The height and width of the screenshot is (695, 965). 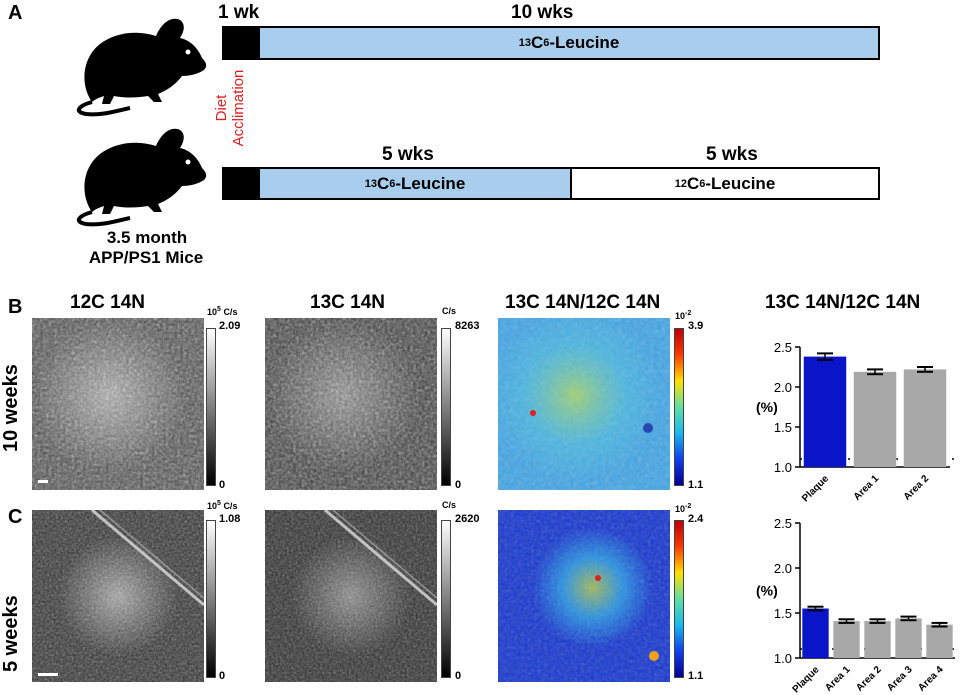 What do you see at coordinates (11, 633) in the screenshot?
I see `row-label-5weeks: 5 weeks` at bounding box center [11, 633].